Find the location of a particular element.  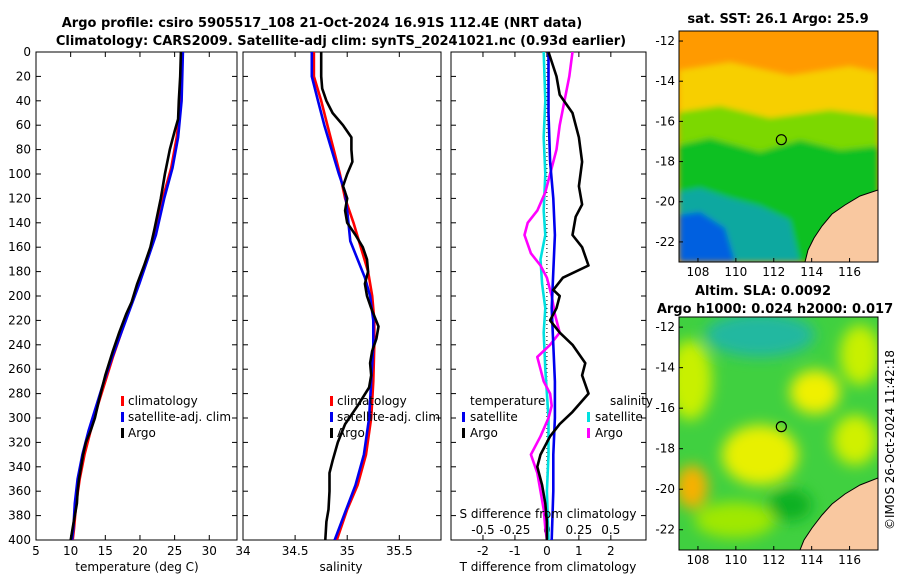

y-tick-label: 320 is located at coordinates (19, 442).